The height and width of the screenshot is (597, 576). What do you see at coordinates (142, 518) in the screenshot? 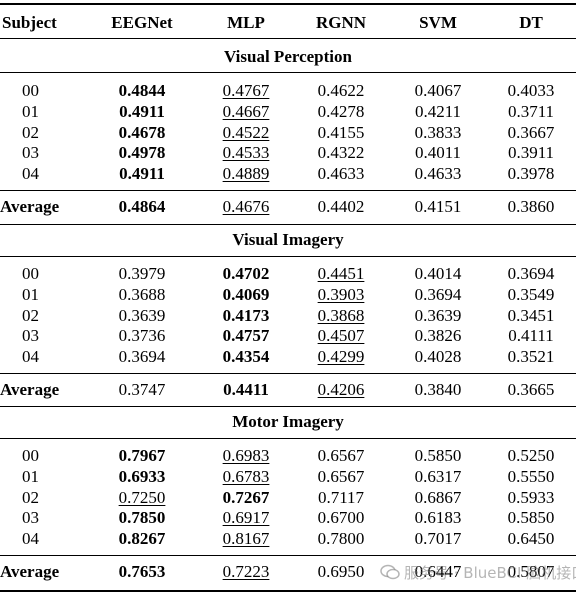
I see `value-cell-eegnet: 0.7850` at bounding box center [142, 518].